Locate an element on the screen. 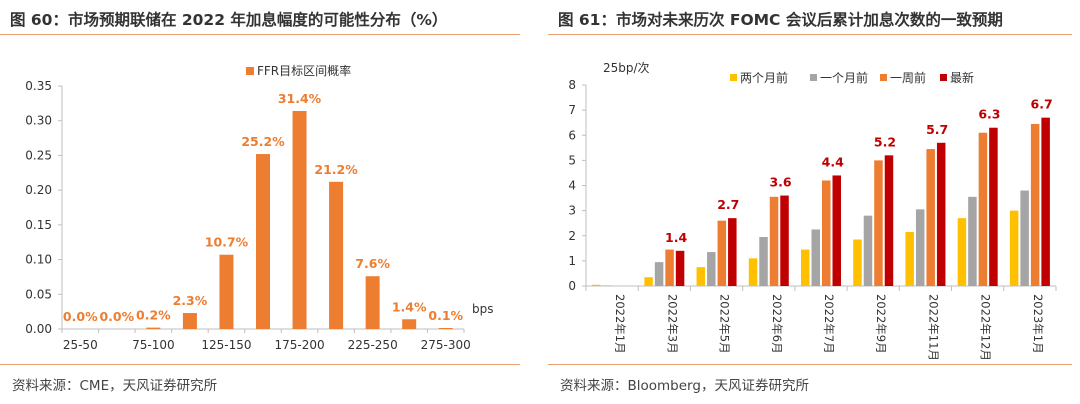 The image size is (1080, 404). y-tick-label: 3 is located at coordinates (572, 211).